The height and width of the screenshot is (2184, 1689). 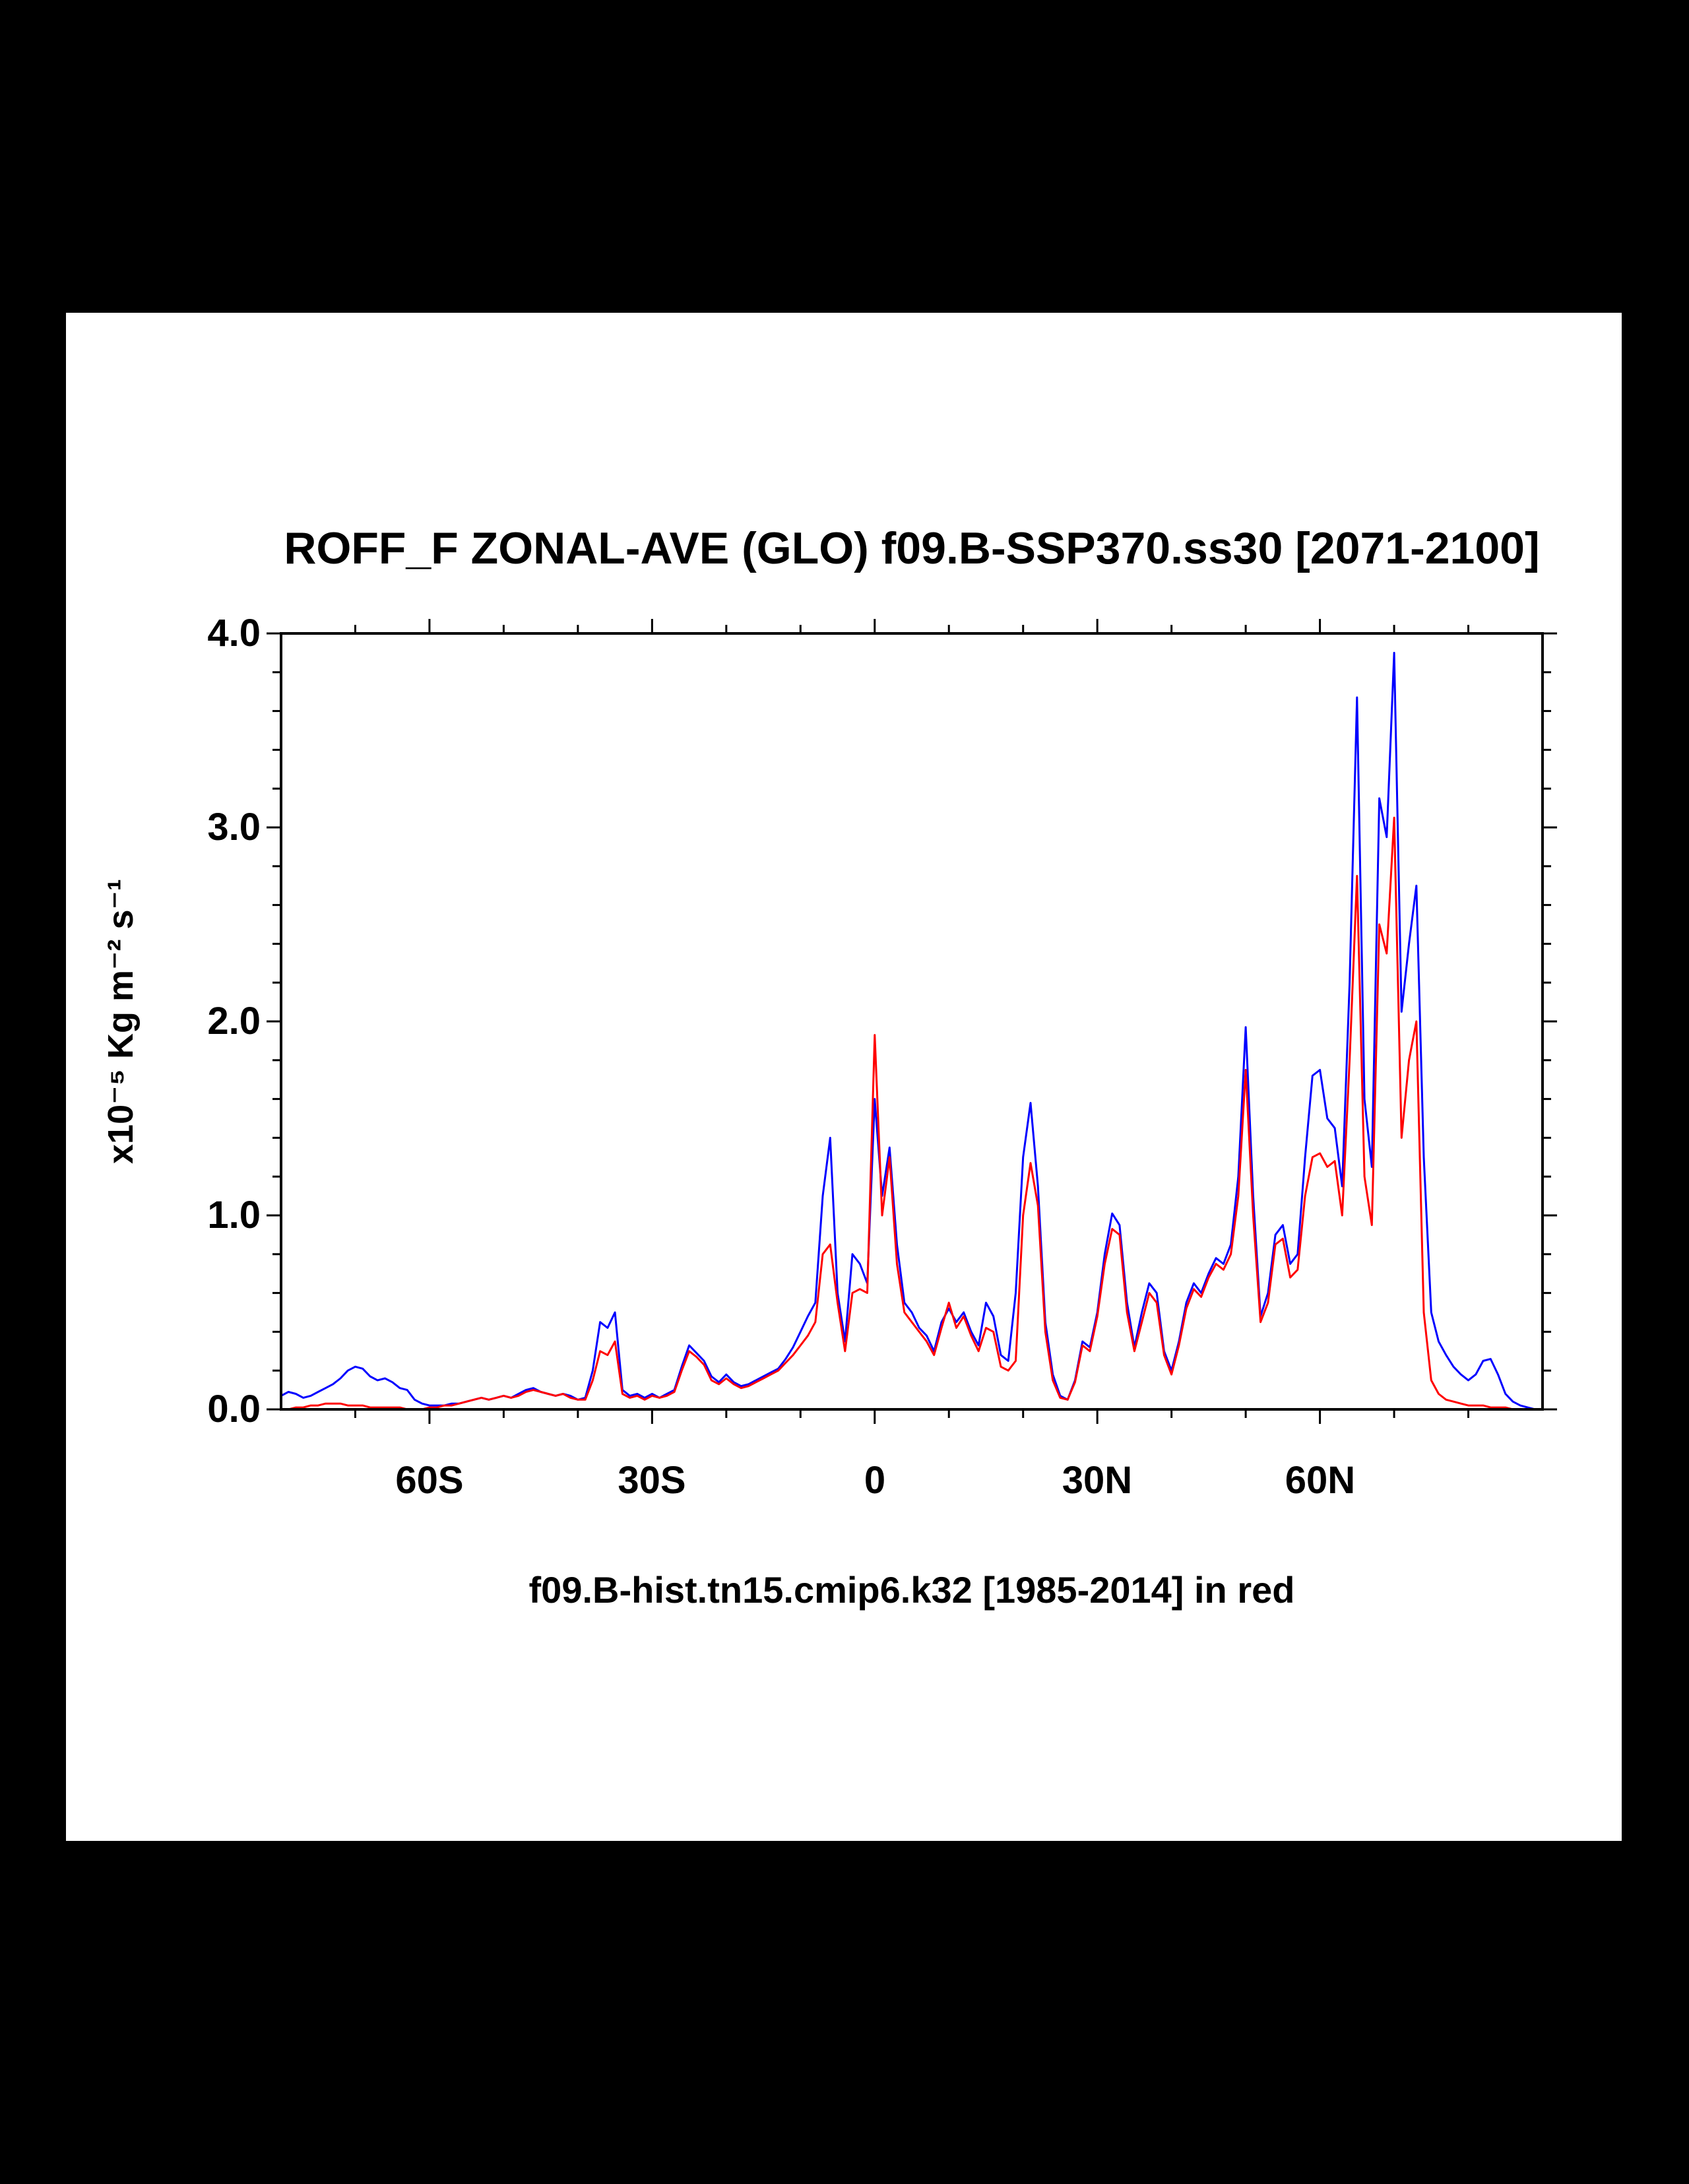 I want to click on x-tick-label: 30N, so click(x=1097, y=1480).